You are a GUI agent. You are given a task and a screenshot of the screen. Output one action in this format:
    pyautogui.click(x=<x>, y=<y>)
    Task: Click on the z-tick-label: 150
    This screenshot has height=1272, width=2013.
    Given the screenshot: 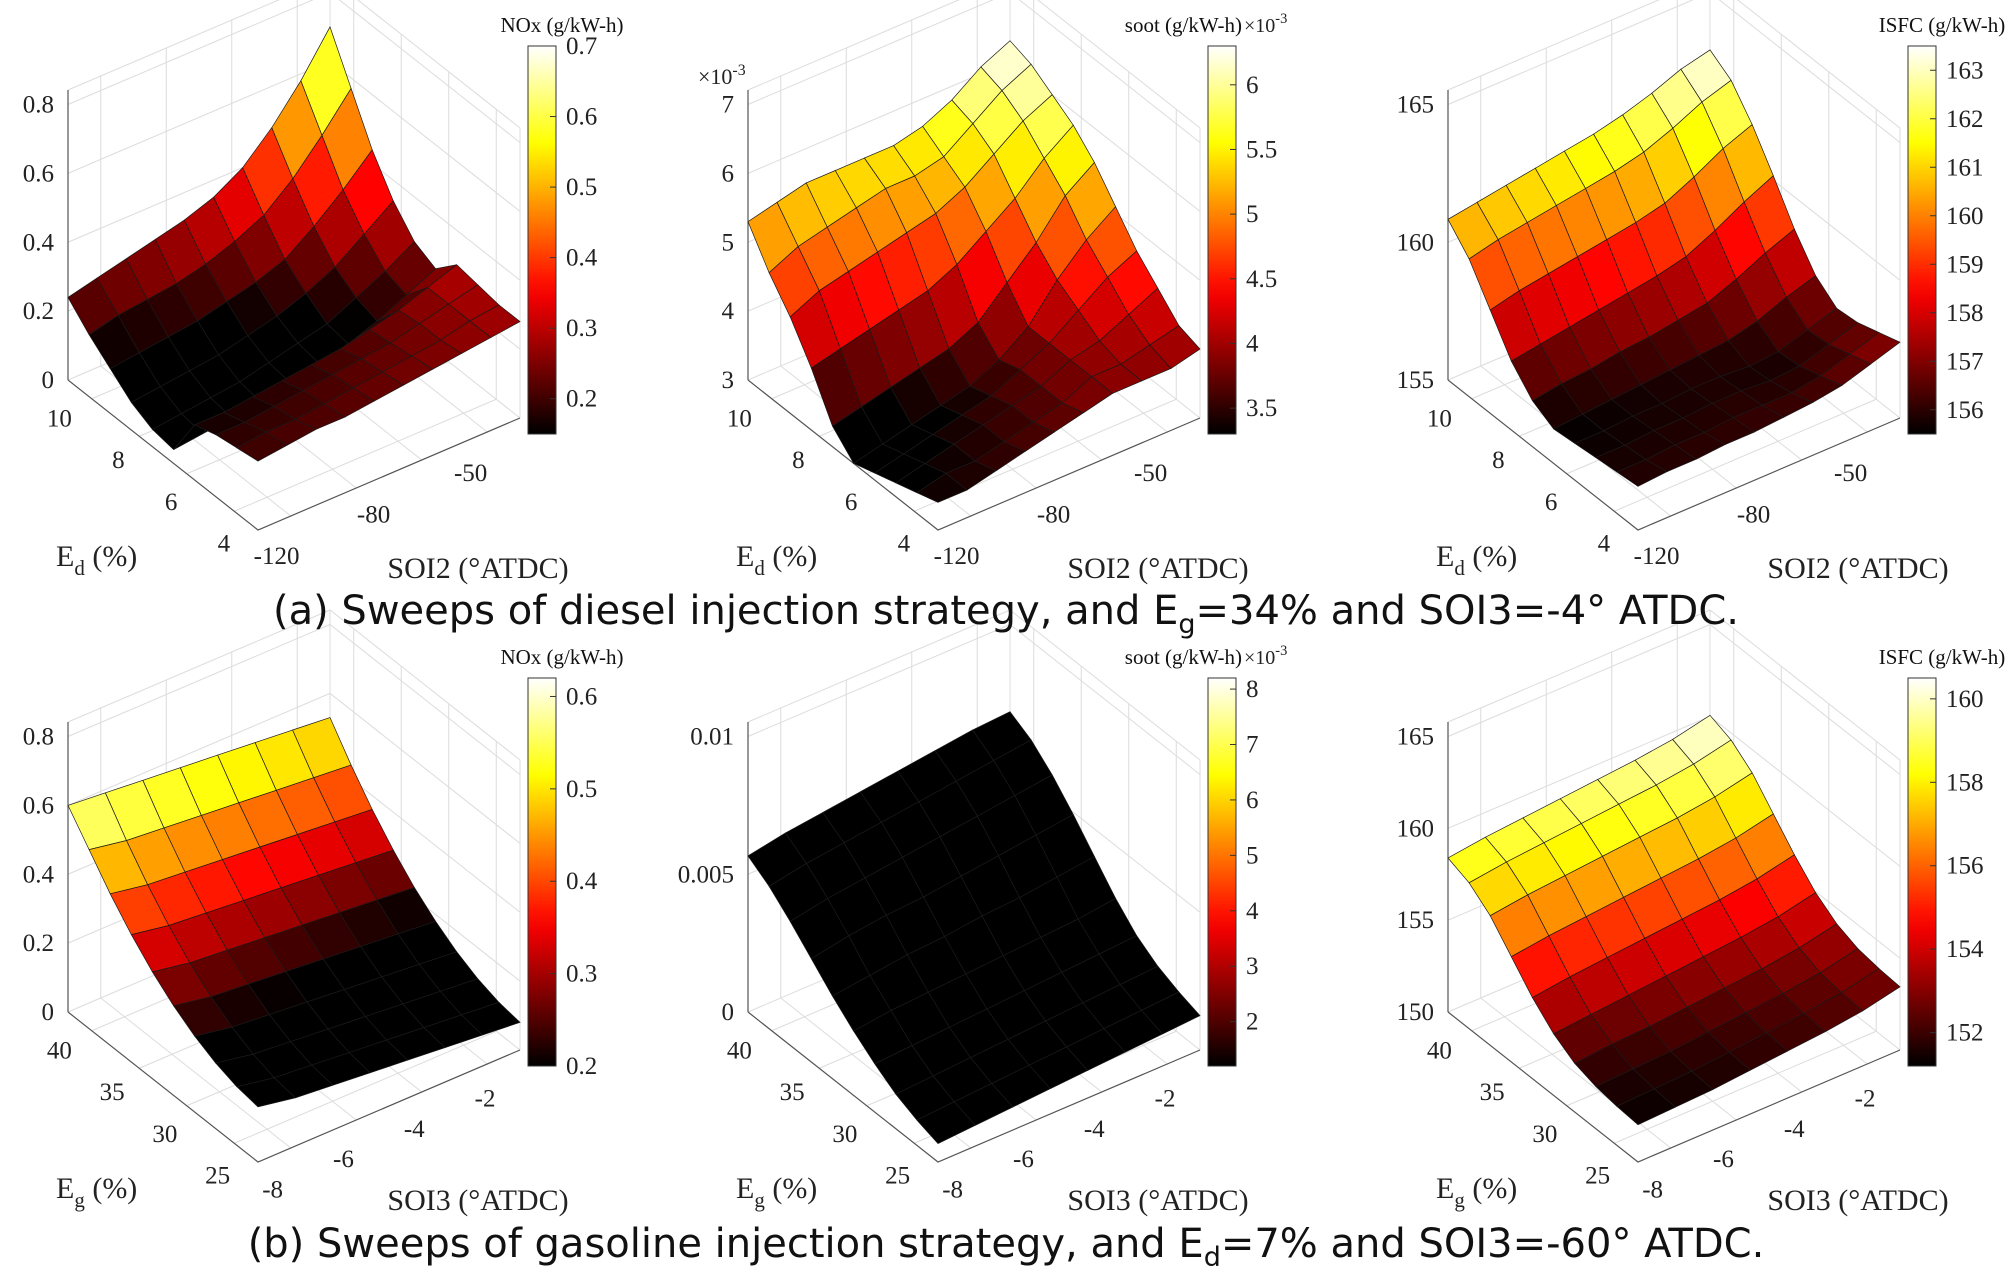 What is the action you would take?
    pyautogui.click(x=1416, y=1012)
    